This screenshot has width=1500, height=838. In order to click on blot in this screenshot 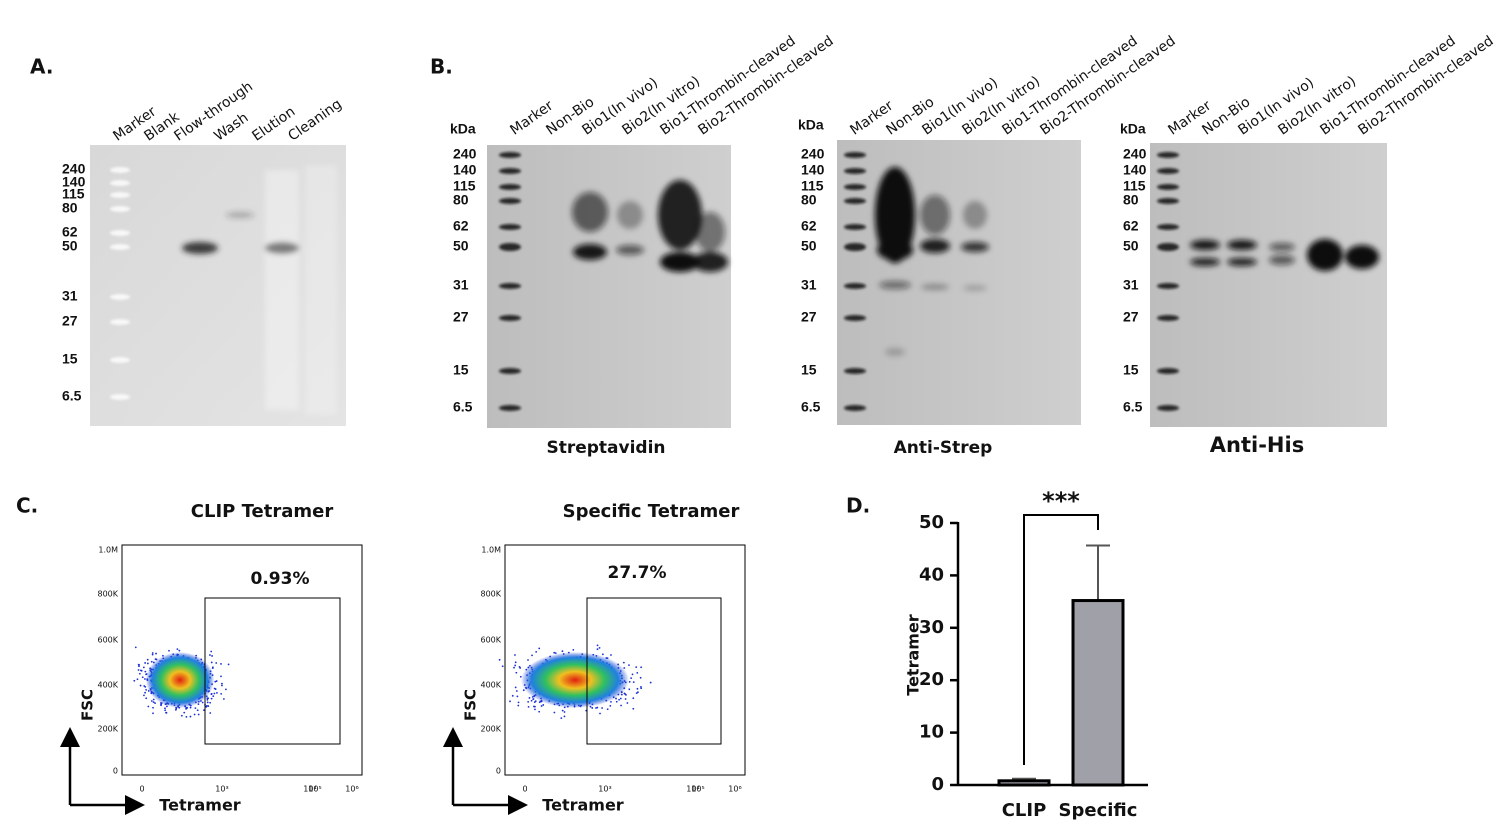, I will do `click(609, 286)`.